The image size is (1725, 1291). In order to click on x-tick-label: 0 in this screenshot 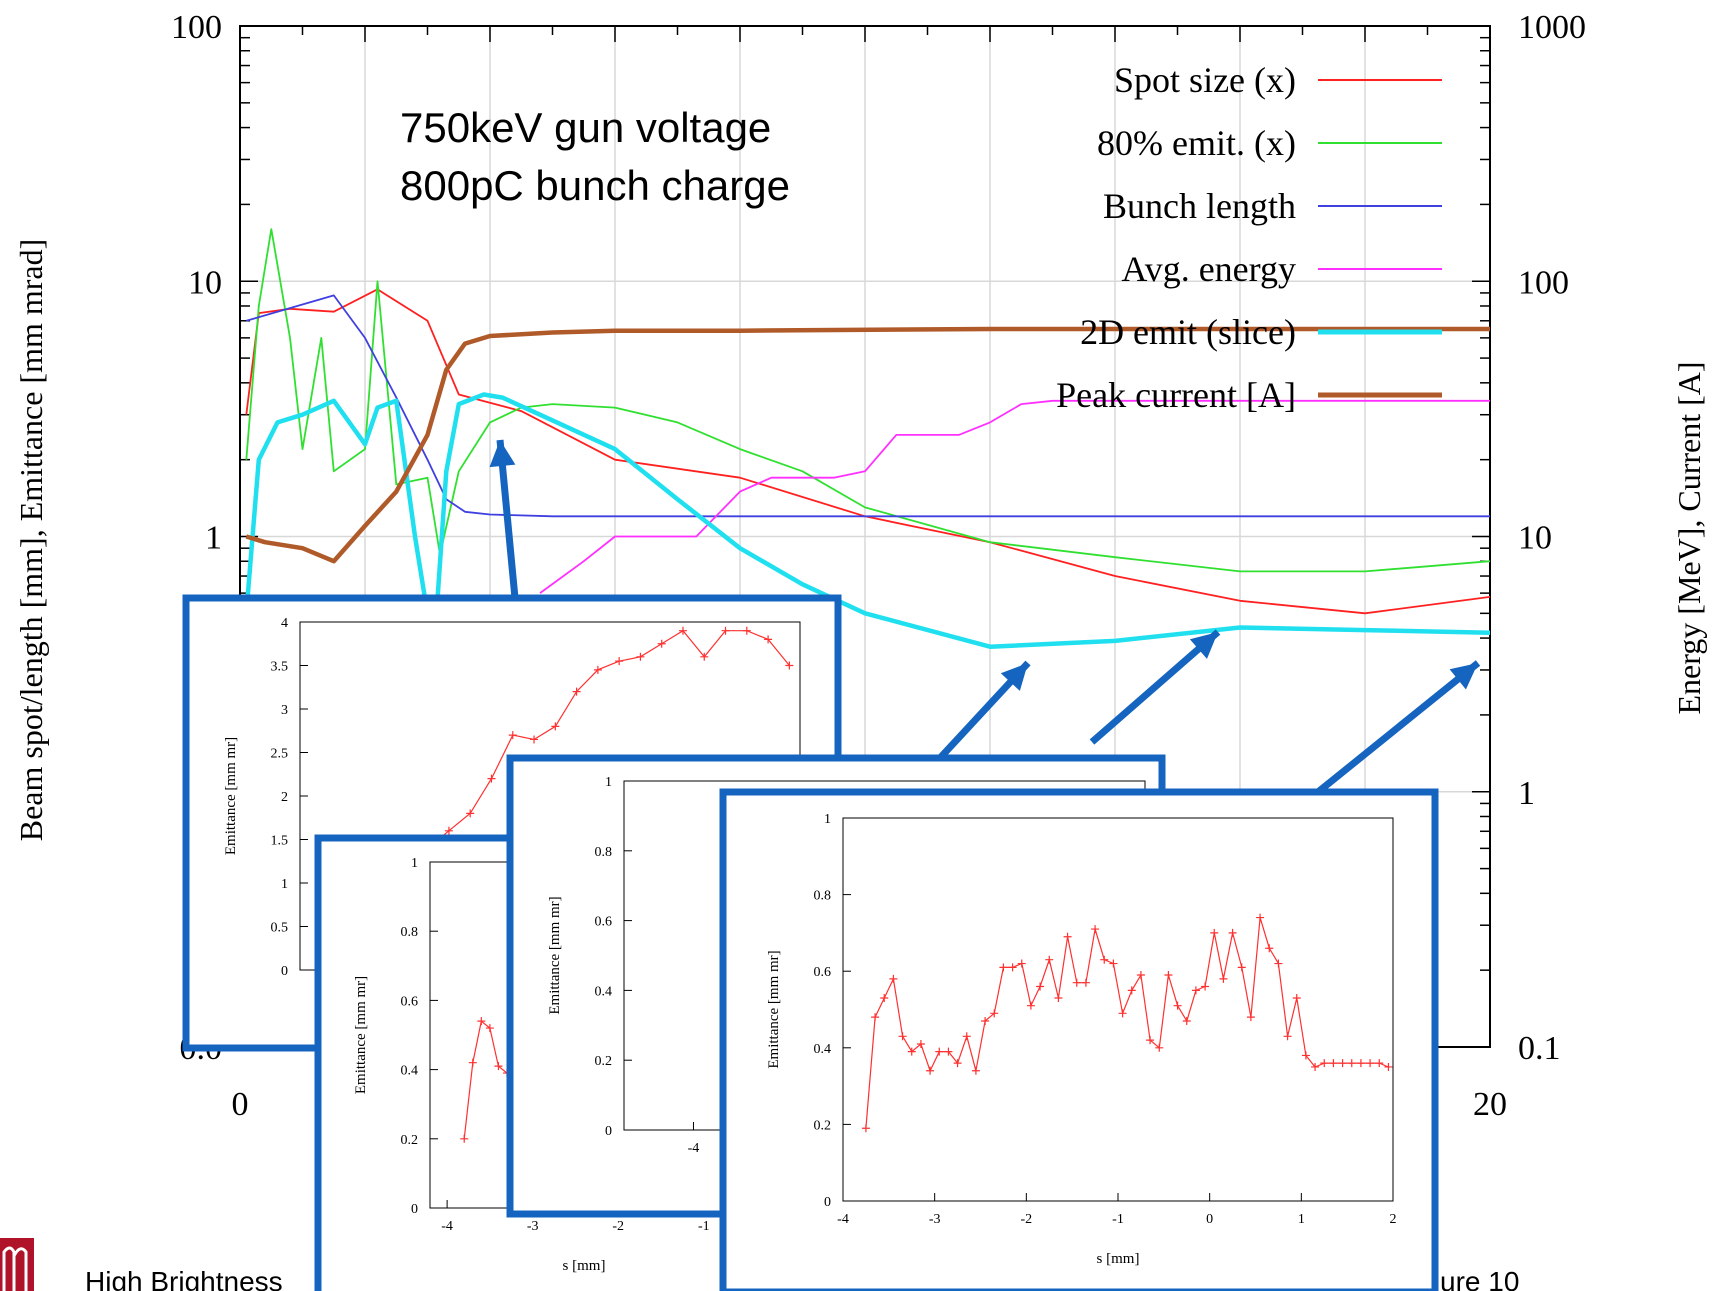, I will do `click(240, 1104)`.